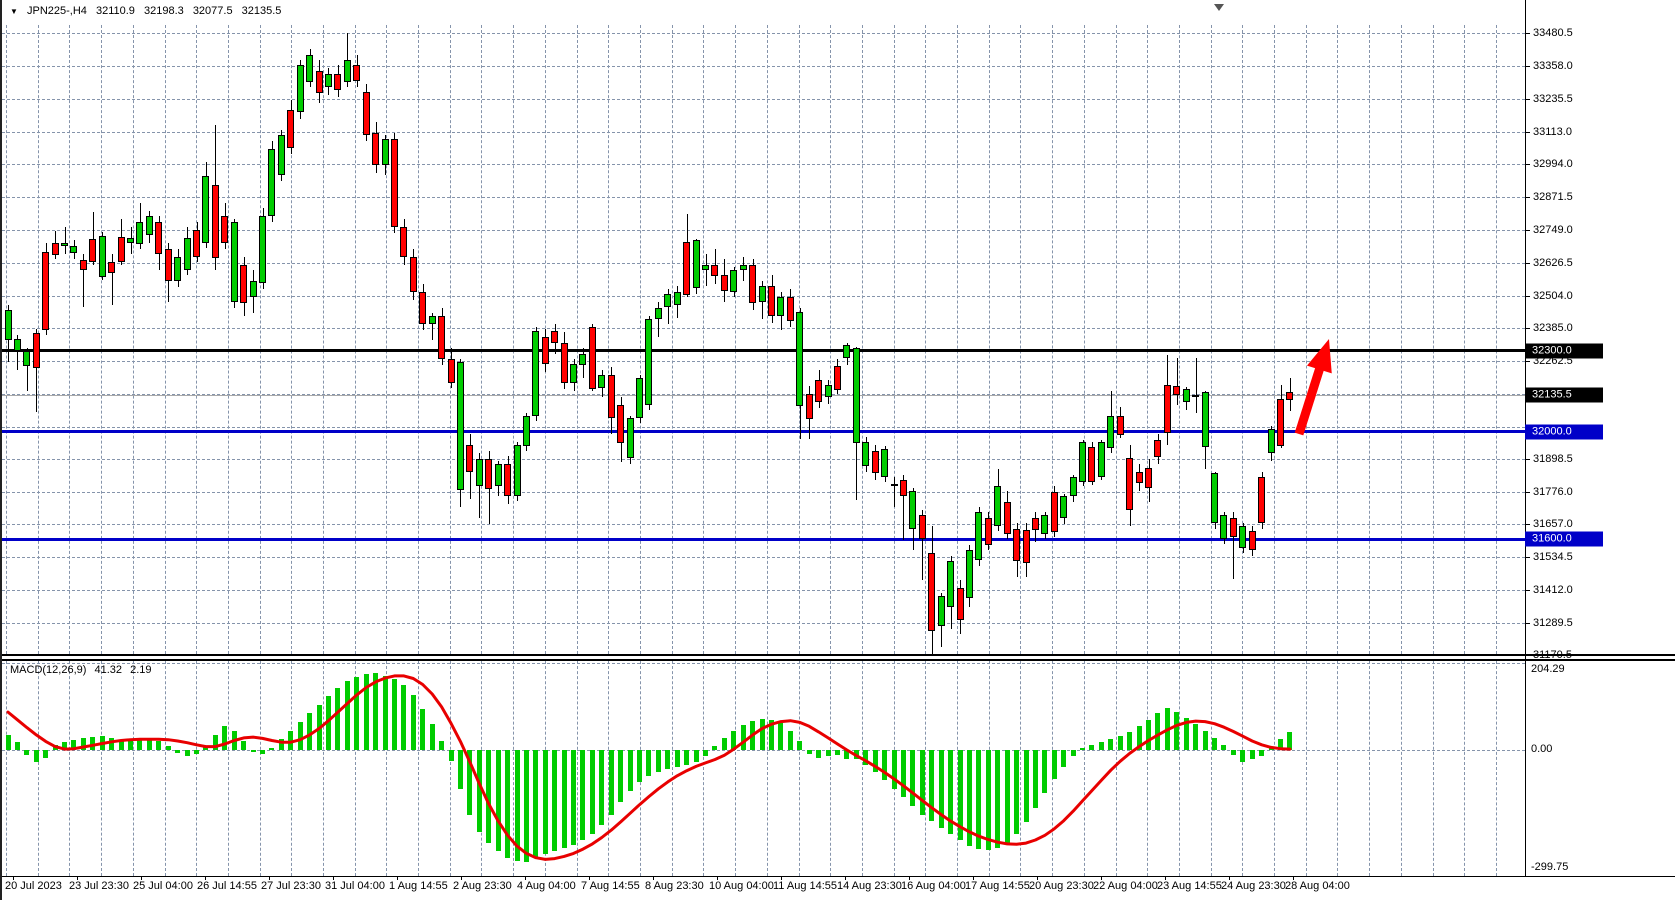 The height and width of the screenshot is (900, 1675). I want to click on price-tag: 31600.0, so click(1564, 539).